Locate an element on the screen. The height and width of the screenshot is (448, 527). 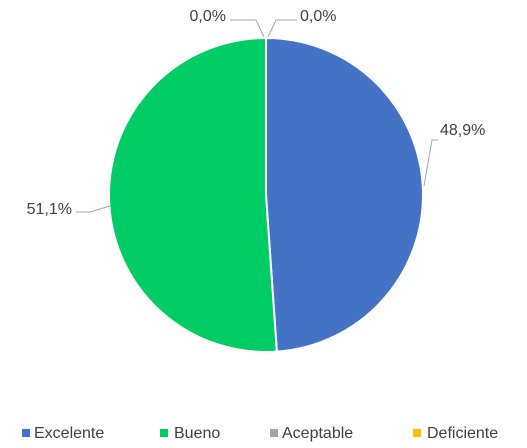
data-label: 51,1% is located at coordinates (49, 209).